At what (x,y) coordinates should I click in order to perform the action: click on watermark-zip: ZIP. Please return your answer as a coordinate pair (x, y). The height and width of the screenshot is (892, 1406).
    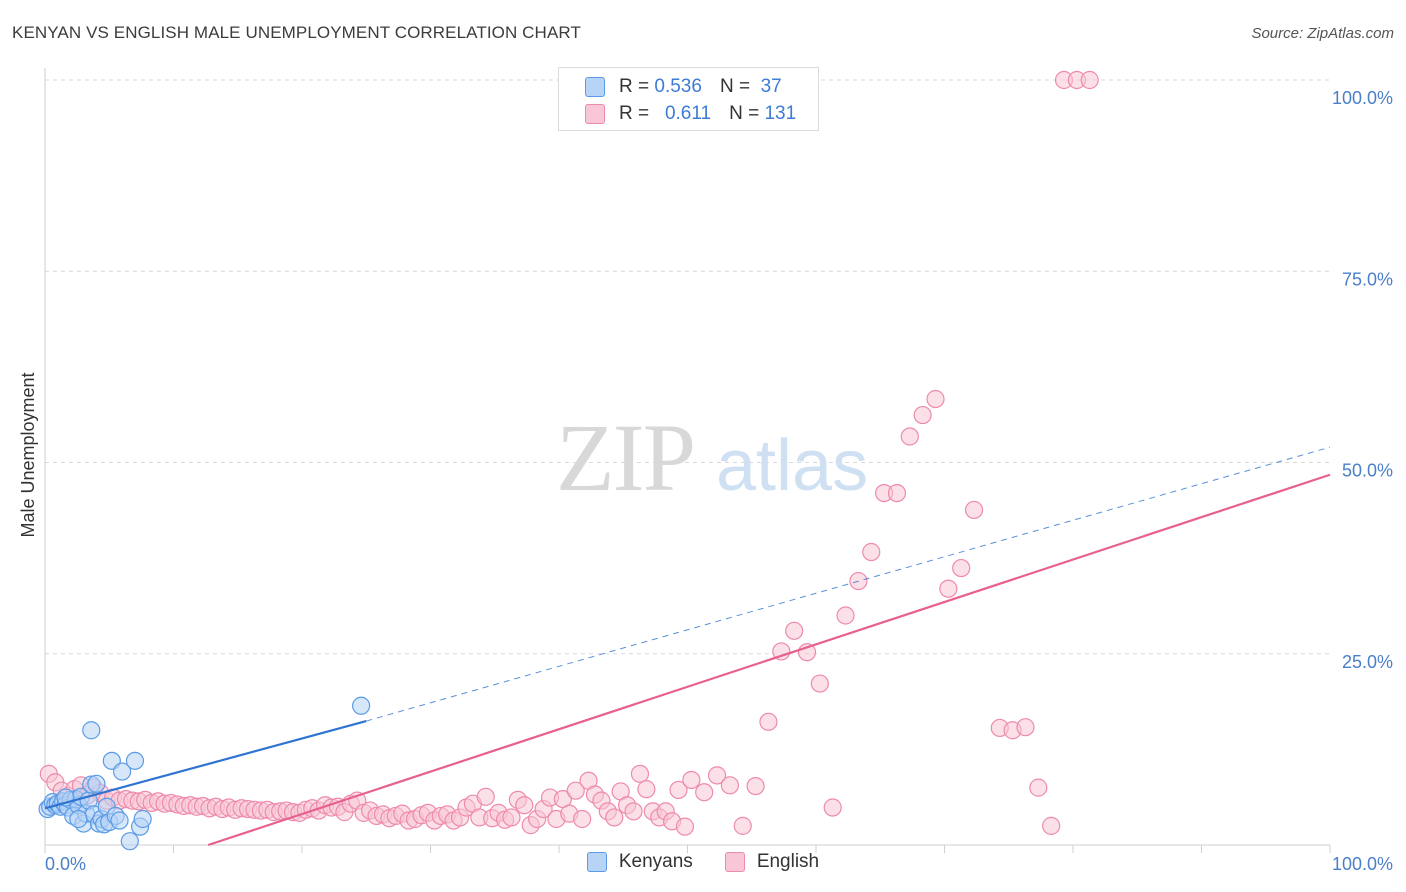
    Looking at the image, I should click on (625, 457).